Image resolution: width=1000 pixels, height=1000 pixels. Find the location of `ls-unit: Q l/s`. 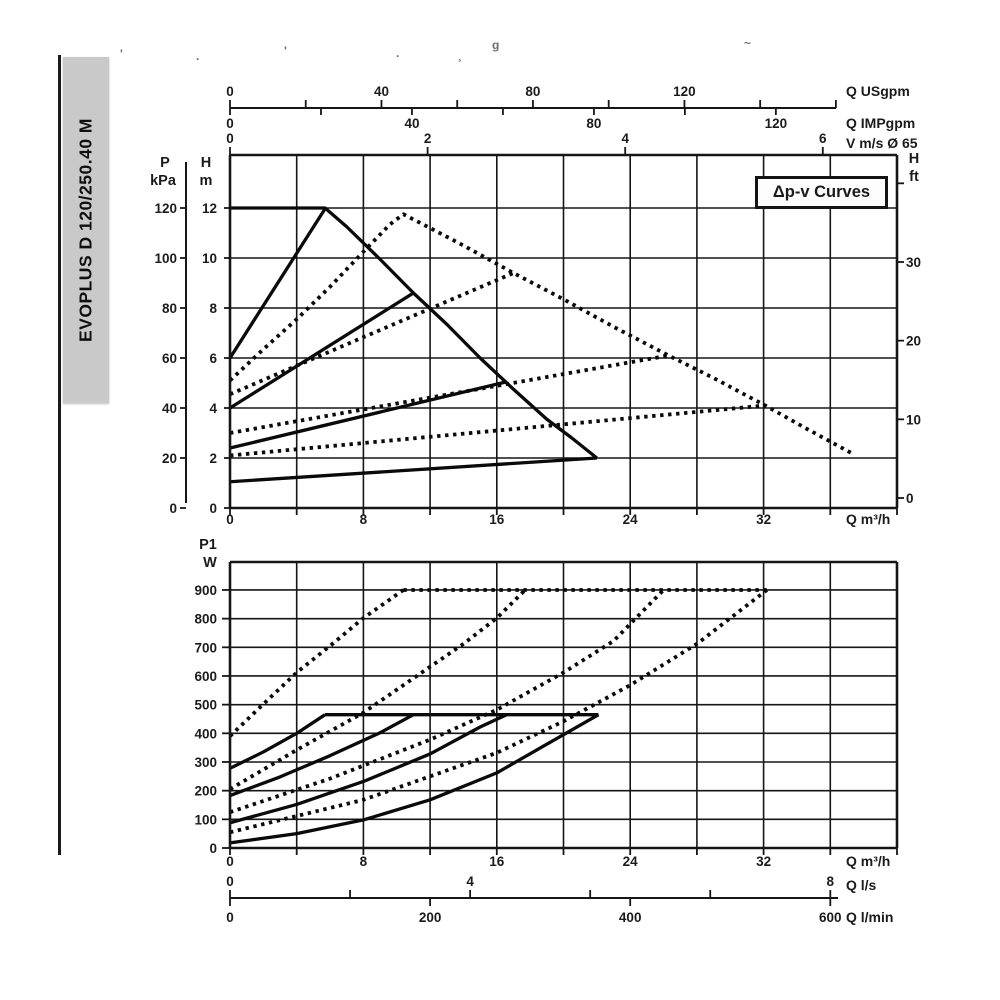

ls-unit: Q l/s is located at coordinates (861, 885).